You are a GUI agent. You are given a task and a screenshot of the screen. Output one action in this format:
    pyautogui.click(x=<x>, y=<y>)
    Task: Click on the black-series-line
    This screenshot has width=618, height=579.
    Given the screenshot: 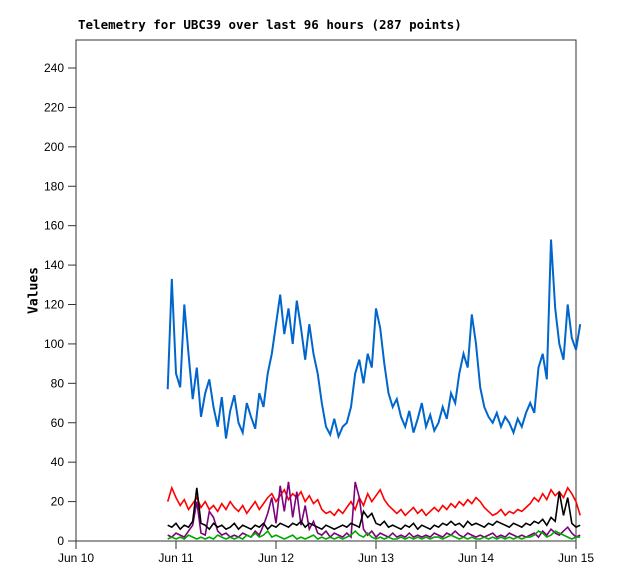 What is the action you would take?
    pyautogui.click(x=374, y=509)
    